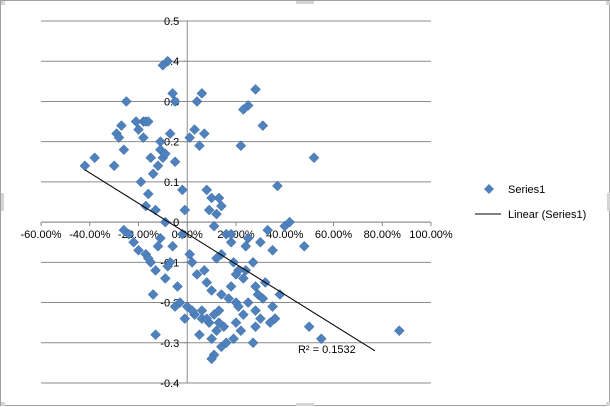  What do you see at coordinates (3, 3) in the screenshot?
I see `resize-handle-top-left` at bounding box center [3, 3].